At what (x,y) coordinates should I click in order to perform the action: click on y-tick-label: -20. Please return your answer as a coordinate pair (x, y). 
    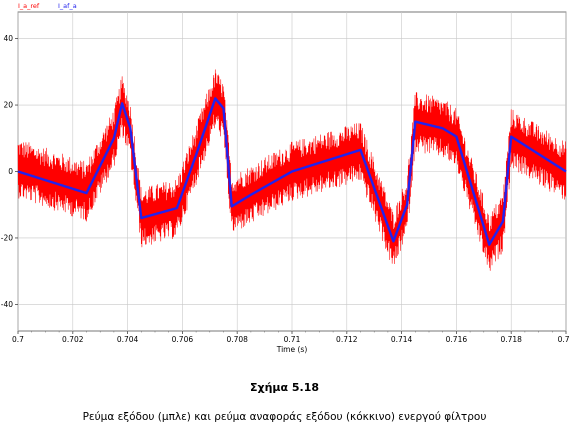
    Looking at the image, I should click on (7, 237).